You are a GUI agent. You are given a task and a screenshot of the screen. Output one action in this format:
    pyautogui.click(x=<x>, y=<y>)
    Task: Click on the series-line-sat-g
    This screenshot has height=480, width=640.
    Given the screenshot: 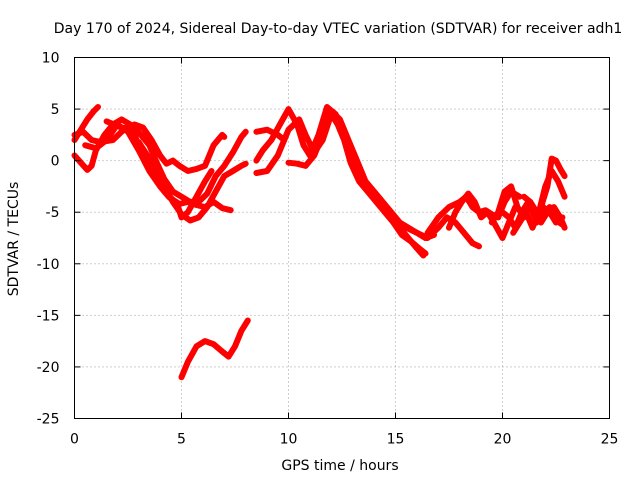 What is the action you would take?
    pyautogui.click(x=214, y=349)
    